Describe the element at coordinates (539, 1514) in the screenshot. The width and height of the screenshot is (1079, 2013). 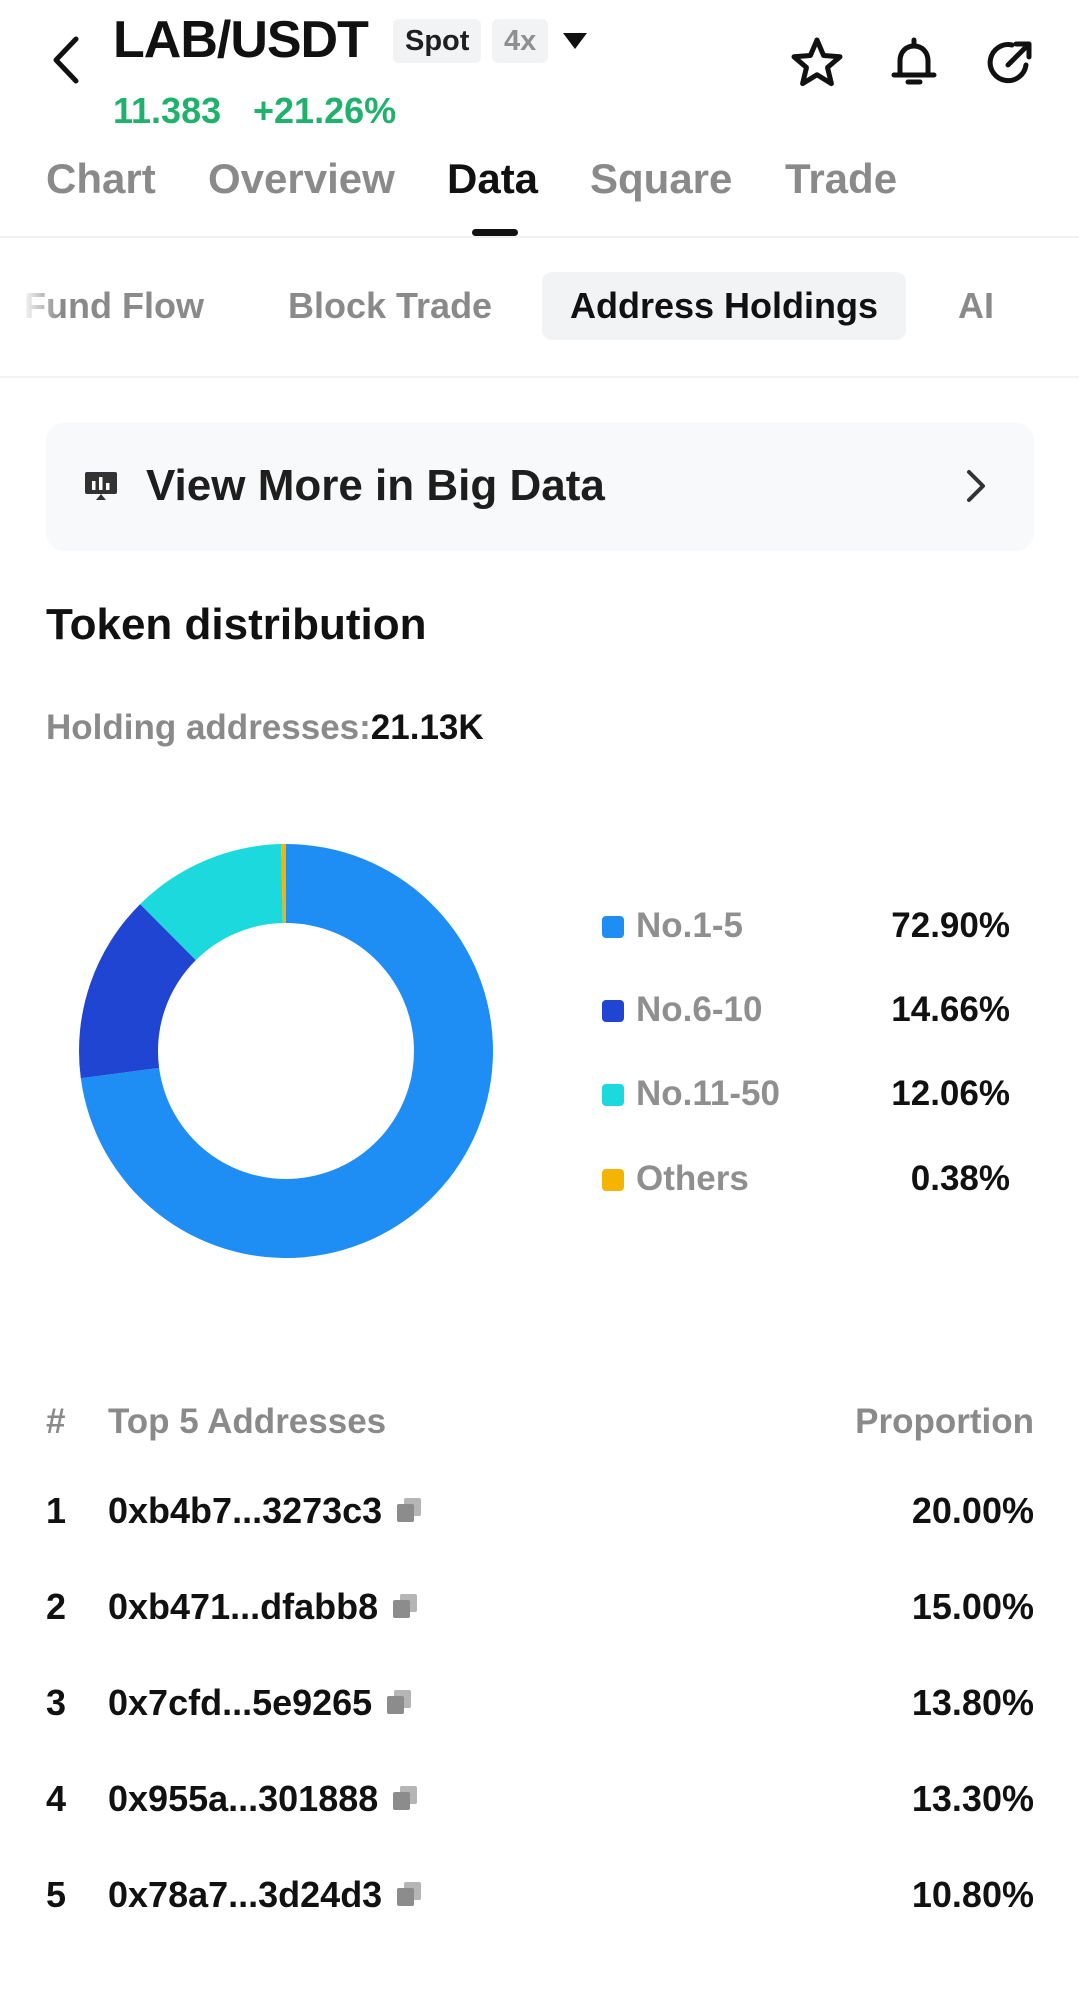
I see `table-row: 1 0xb4b7...3273c3 20.00%` at that location.